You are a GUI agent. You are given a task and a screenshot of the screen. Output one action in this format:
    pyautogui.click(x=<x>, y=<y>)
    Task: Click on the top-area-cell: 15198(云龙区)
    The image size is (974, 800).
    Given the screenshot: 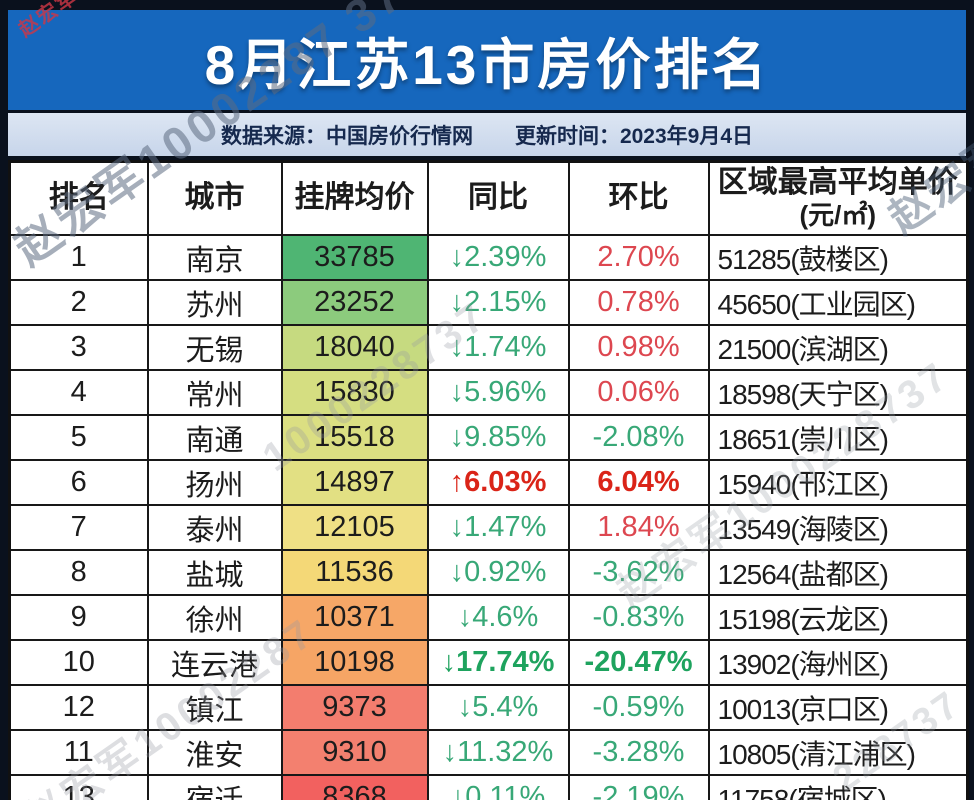 What is the action you would take?
    pyautogui.click(x=838, y=617)
    